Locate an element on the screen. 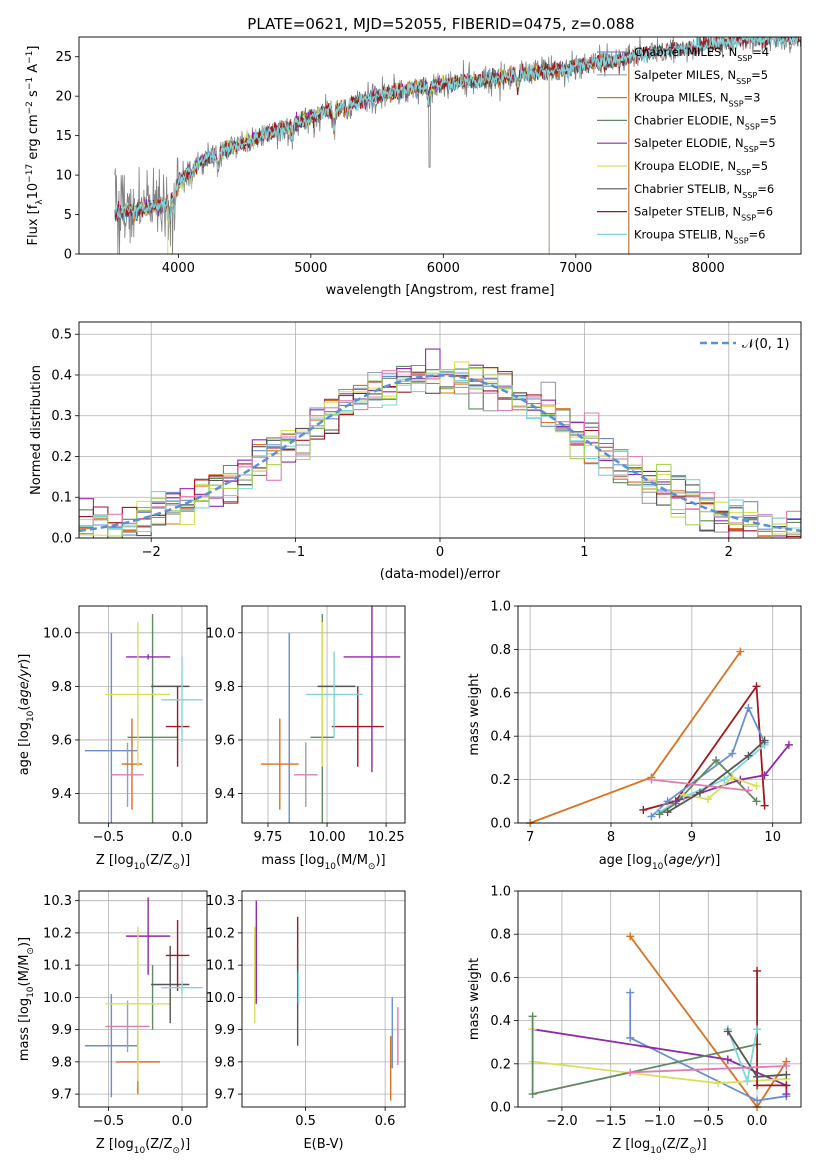 Image resolution: width=819 pixels, height=1170 pixels. label-part: ⊙ is located at coordinates (176, 1151).